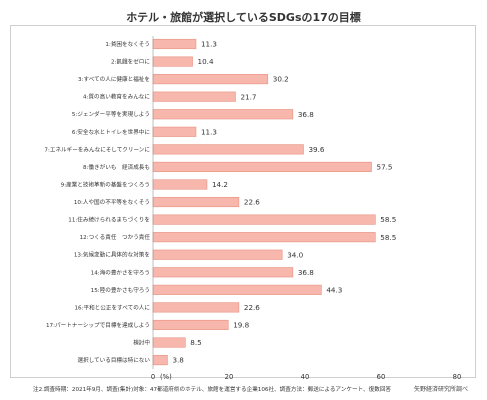 This screenshot has height=400, width=487. I want to click on unit-label: (%), so click(166, 377).